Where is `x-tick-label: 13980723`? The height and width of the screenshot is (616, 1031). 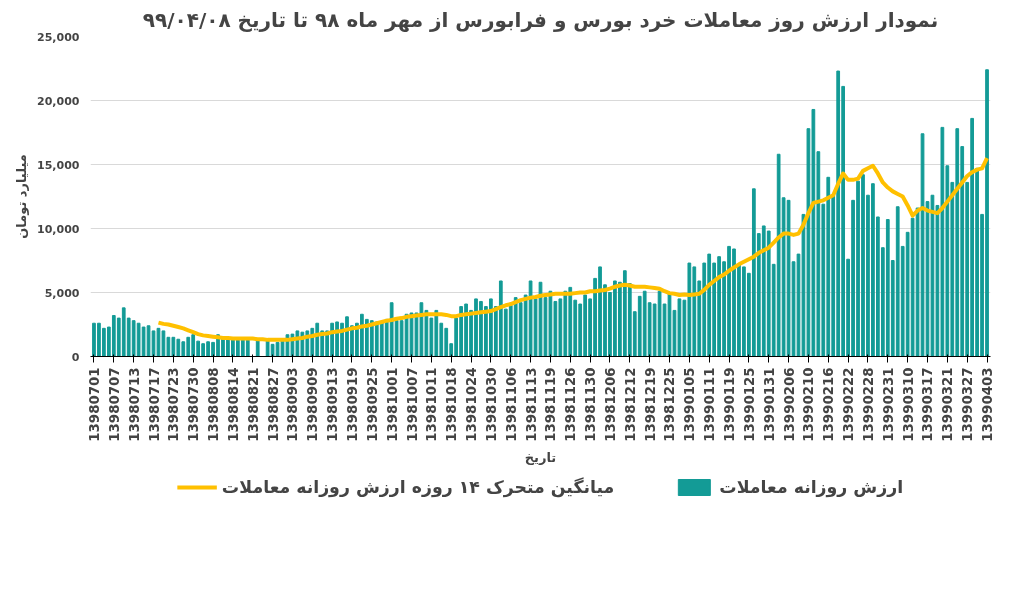 x-tick-label: 13980723 is located at coordinates (174, 404).